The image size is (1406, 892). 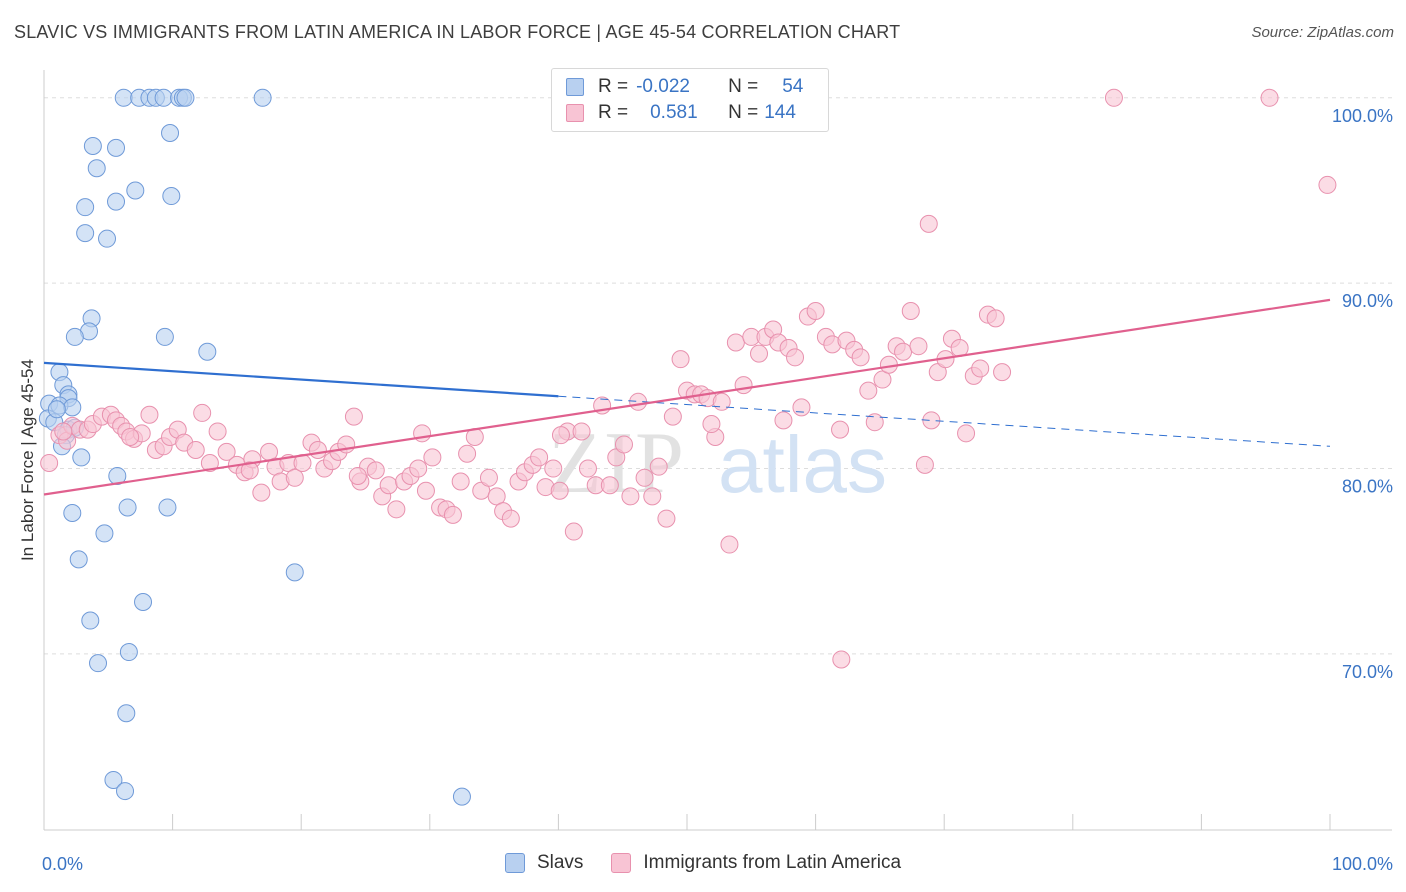 I want to click on watermark-atlas: atlas, so click(x=802, y=464).